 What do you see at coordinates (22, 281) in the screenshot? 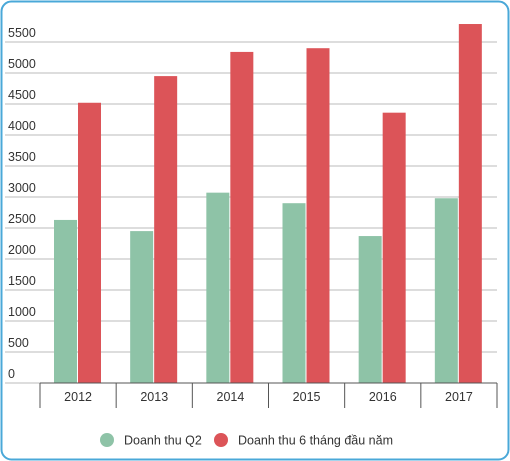
I see `y-tick-label: 1500` at bounding box center [22, 281].